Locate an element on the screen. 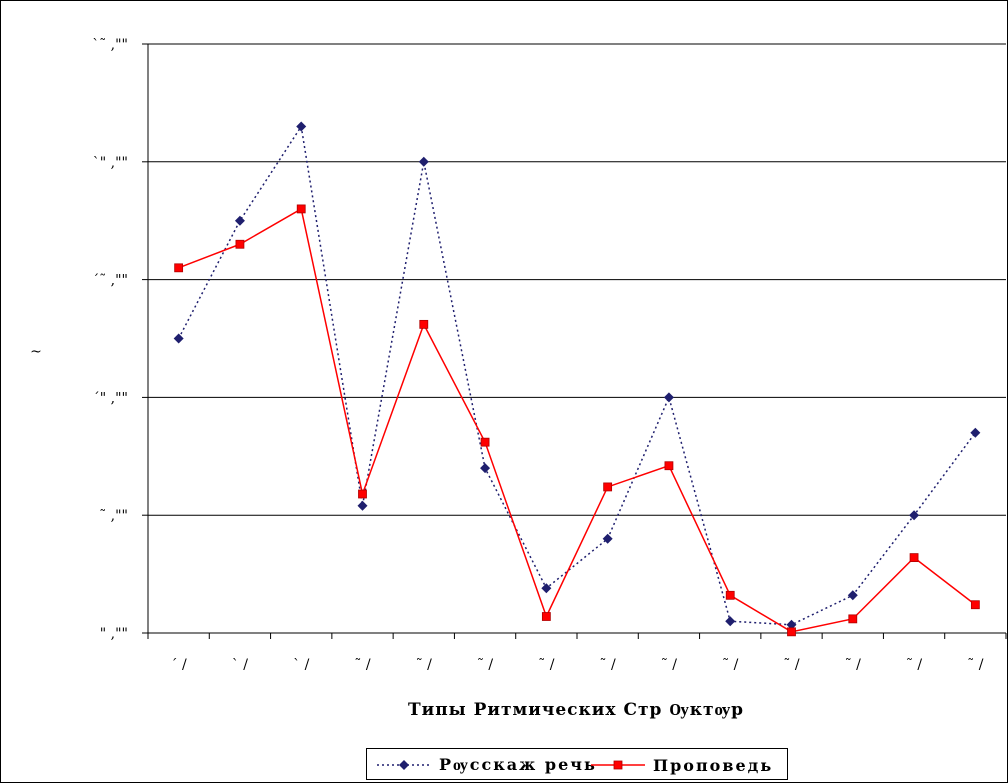 The width and height of the screenshot is (1008, 783). x-tick-label-7: ˜ / is located at coordinates (608, 665).